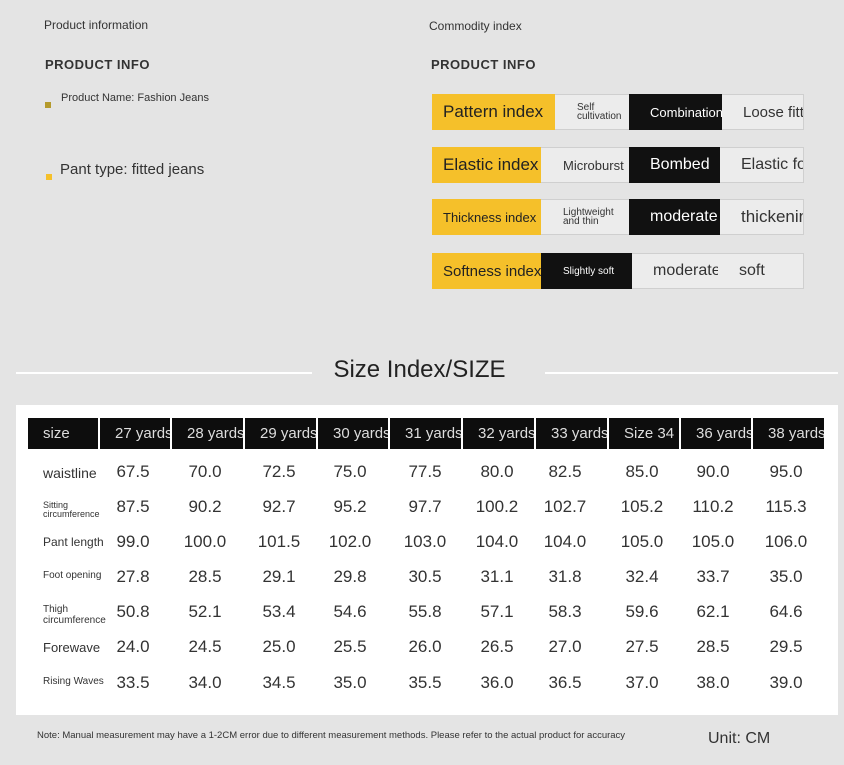  Describe the element at coordinates (73, 681) in the screenshot. I see `row-label: Rising Waves` at that location.